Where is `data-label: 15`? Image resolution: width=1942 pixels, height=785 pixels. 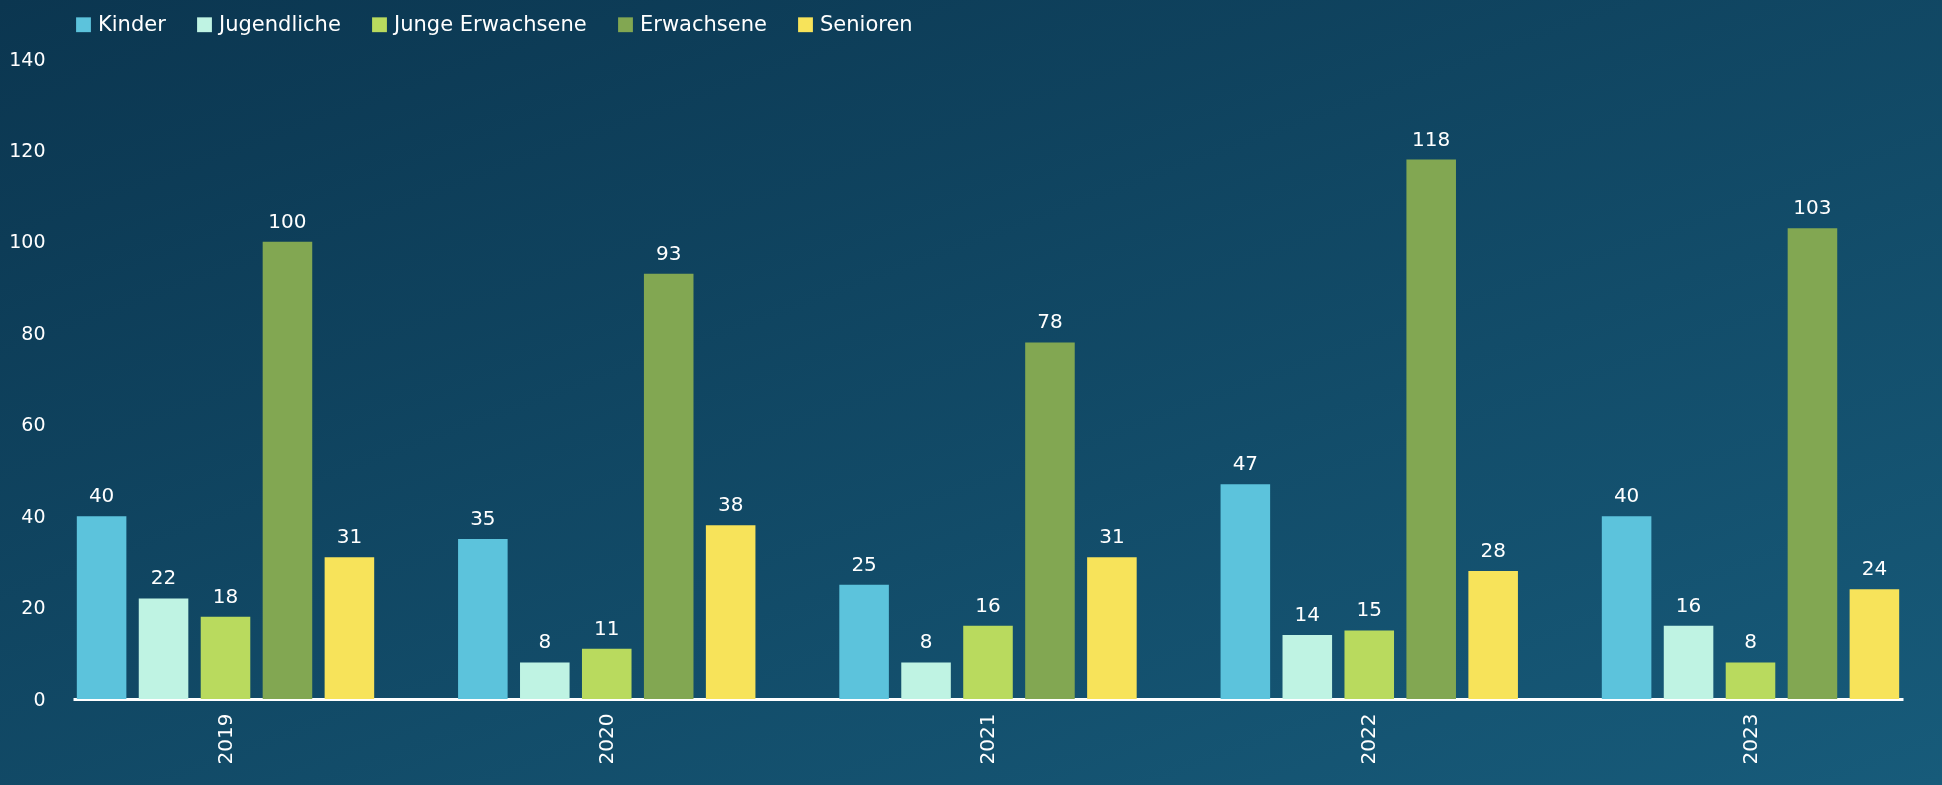 data-label: 15 is located at coordinates (1369, 609).